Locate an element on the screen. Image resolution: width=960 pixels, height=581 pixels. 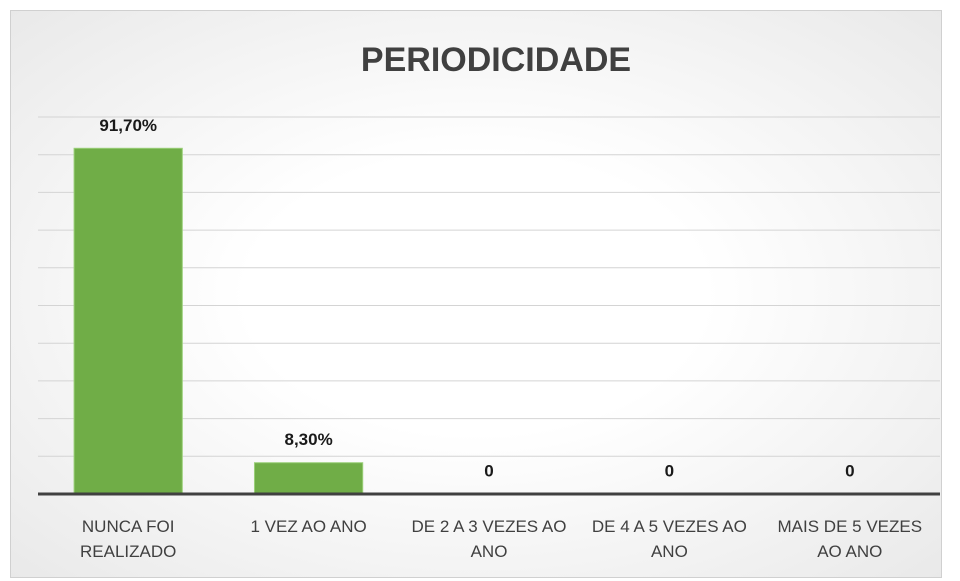
x-tick-label: MAIS DE 5 VEZES AO ANO is located at coordinates (850, 539).